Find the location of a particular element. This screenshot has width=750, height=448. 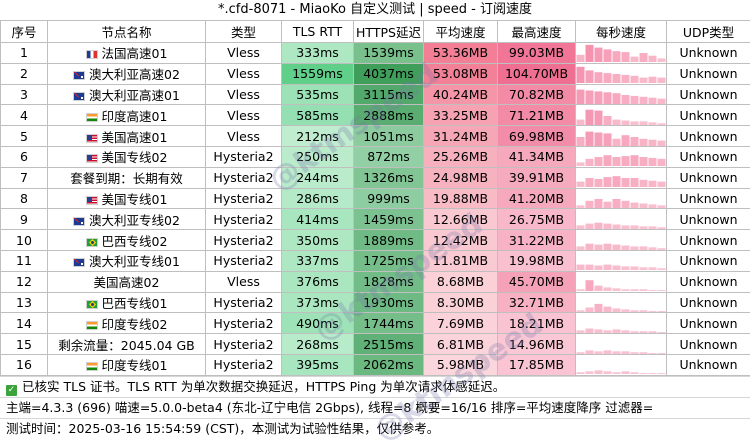

max-speed: 14.96MB is located at coordinates (537, 344).